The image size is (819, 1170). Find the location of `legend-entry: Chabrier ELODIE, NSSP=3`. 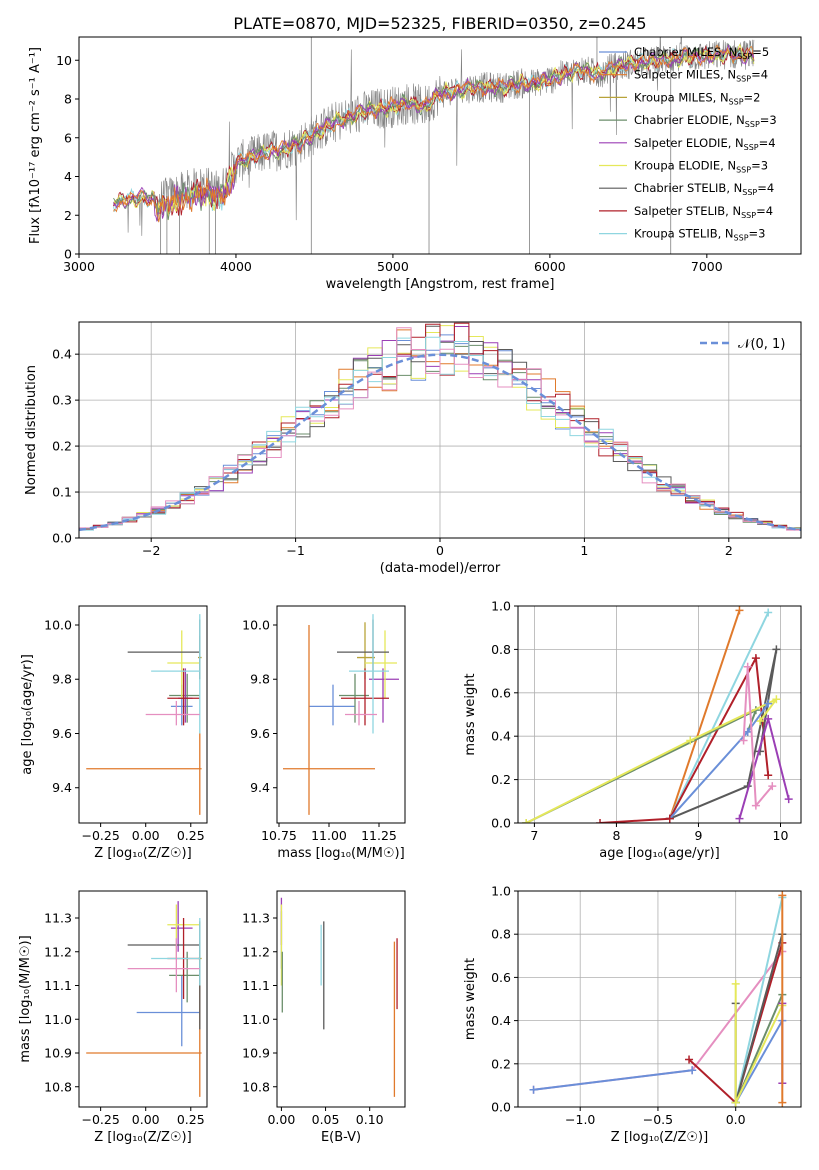

legend-entry: Chabrier ELODIE, NSSP=3 is located at coordinates (705, 121).